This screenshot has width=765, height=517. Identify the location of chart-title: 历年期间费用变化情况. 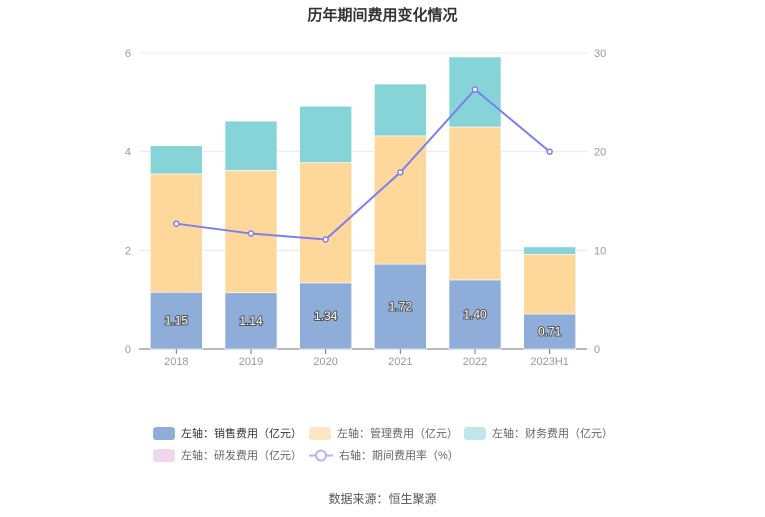
(382, 15).